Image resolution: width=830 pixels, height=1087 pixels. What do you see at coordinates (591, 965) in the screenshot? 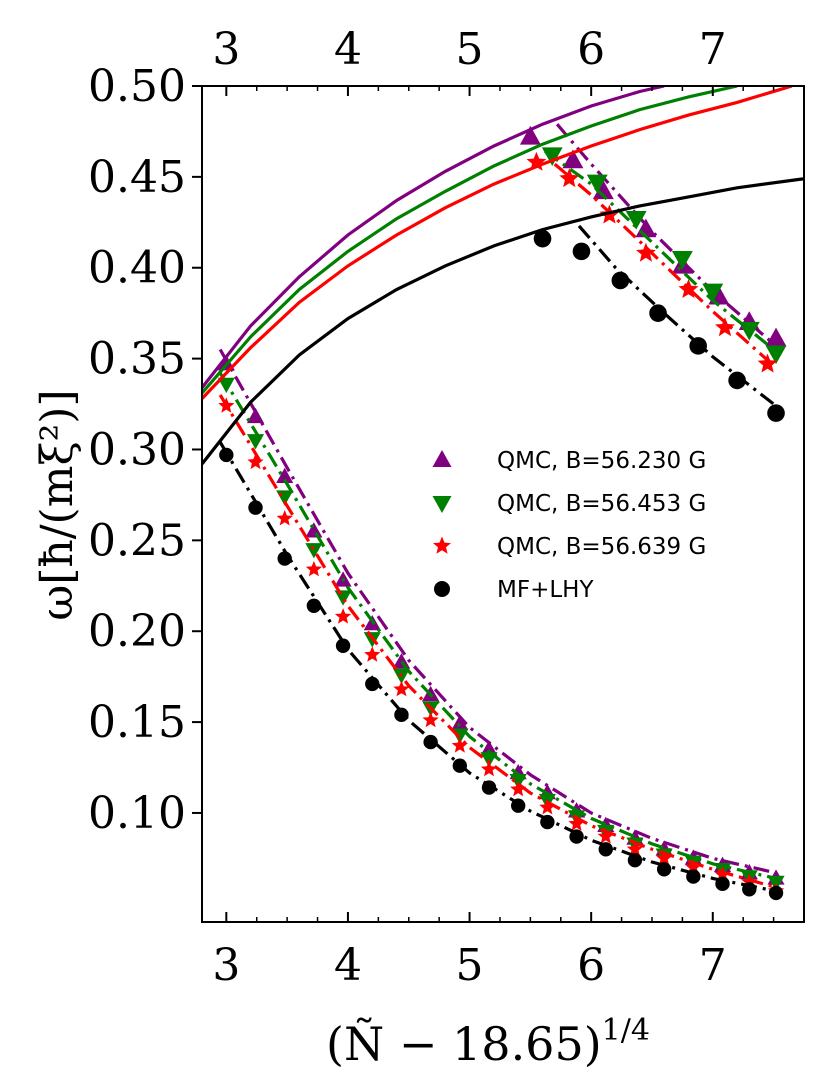
I see `x-tick-label-bottom: 6` at bounding box center [591, 965].